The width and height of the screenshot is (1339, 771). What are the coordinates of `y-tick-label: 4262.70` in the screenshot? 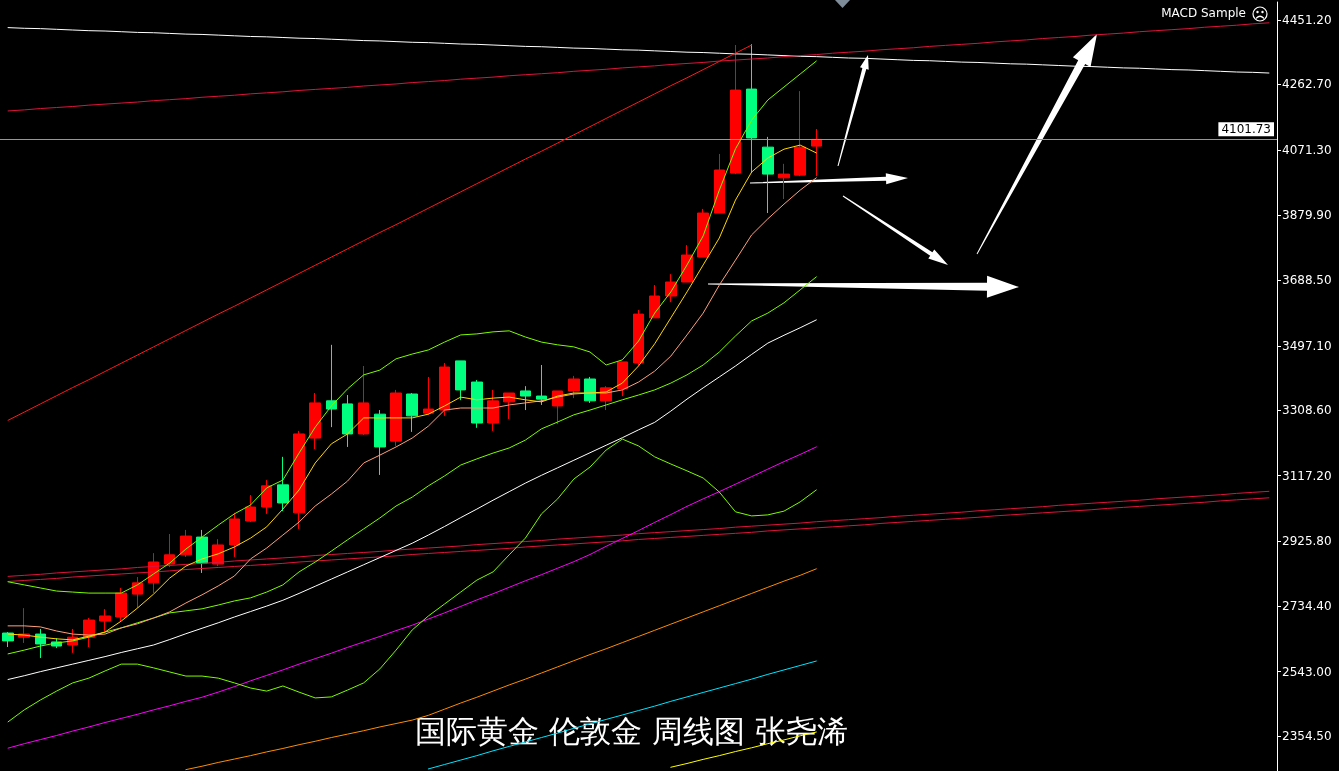 It's located at (1307, 84).